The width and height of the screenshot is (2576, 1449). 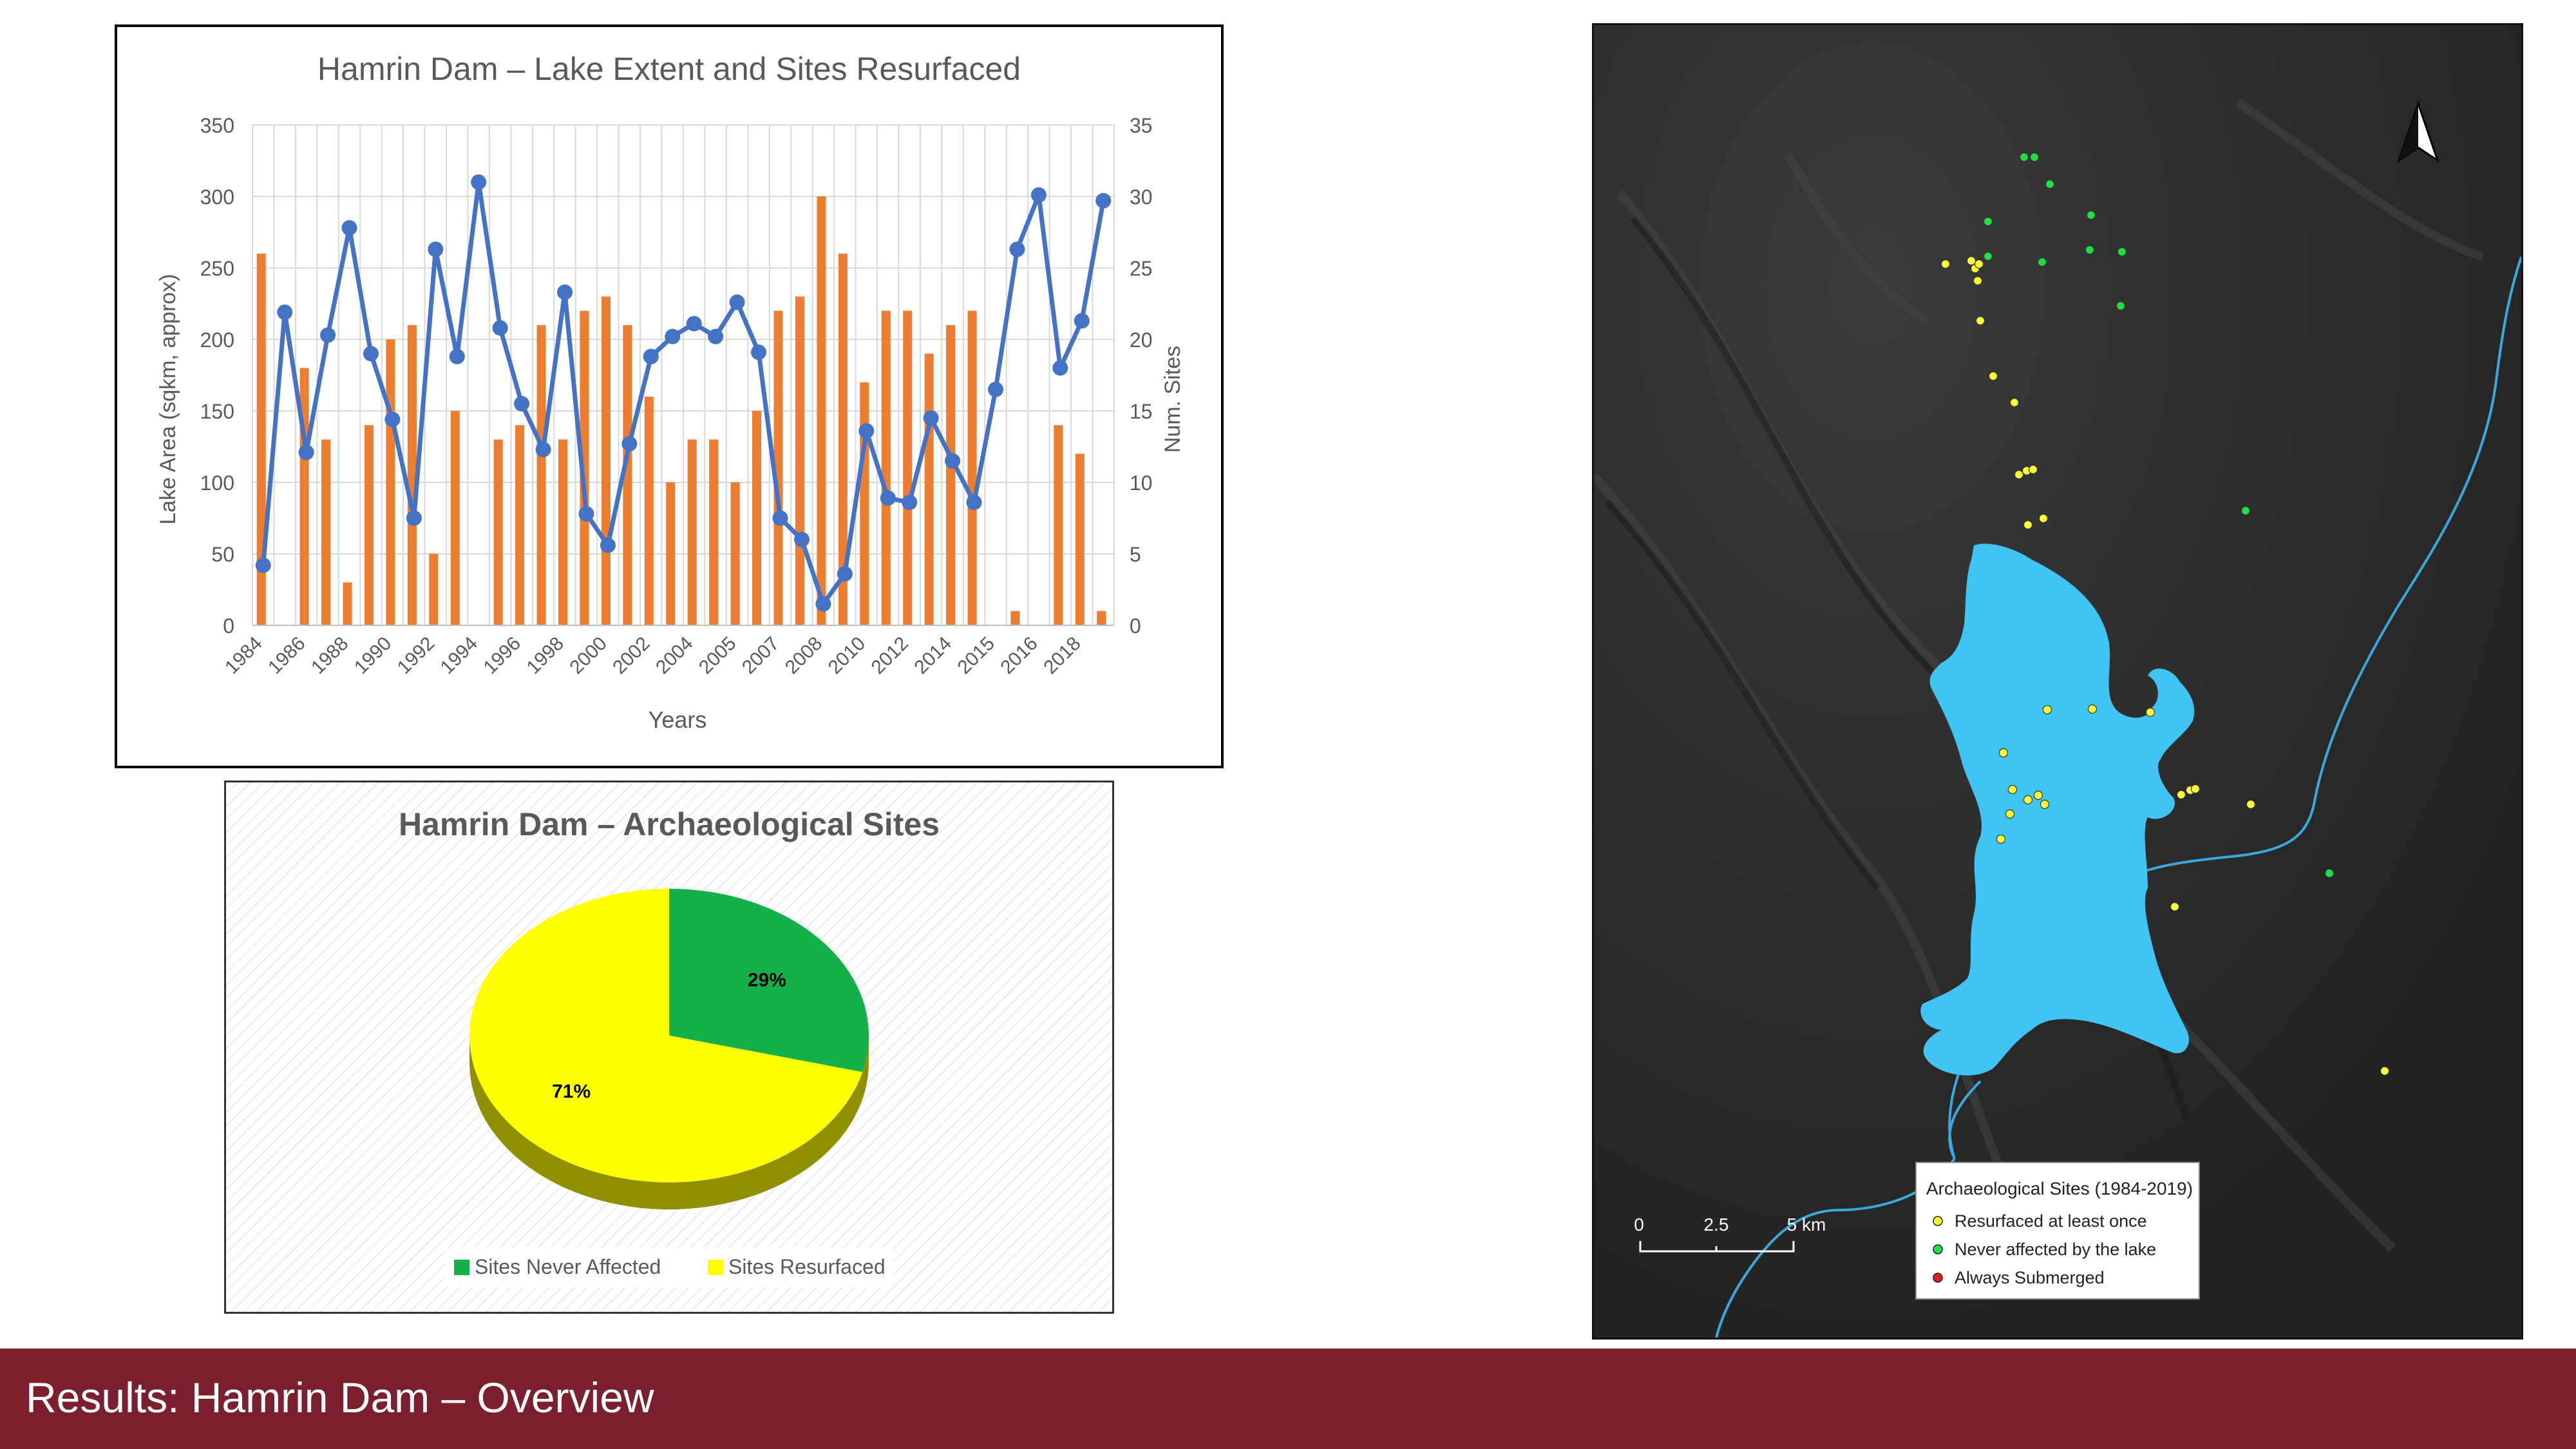 I want to click on y2-tick-label: 25, so click(x=1141, y=269).